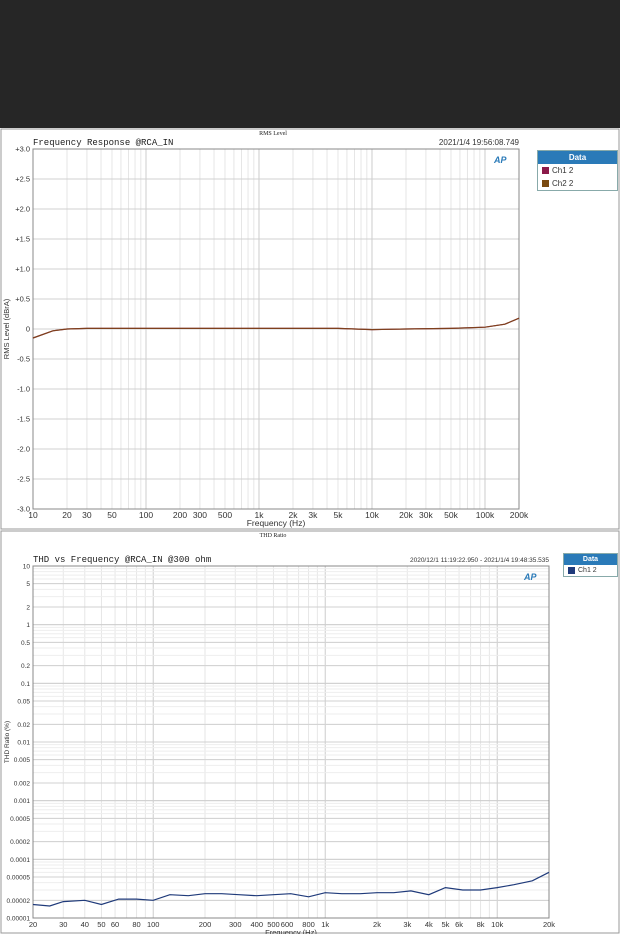 The width and height of the screenshot is (620, 934). I want to click on x-tick-label: 10, so click(33, 515).